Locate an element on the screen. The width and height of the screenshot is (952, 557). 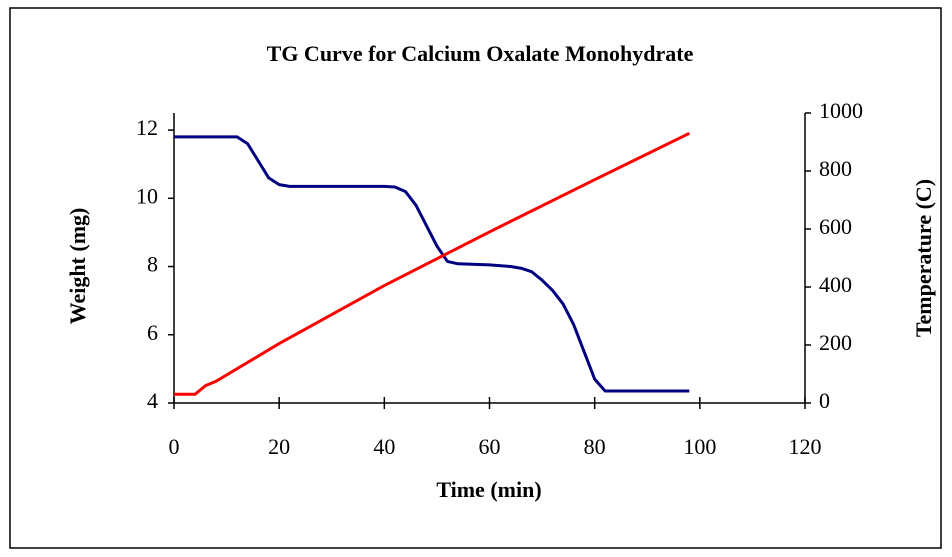
y-tick-label: 10 is located at coordinates (147, 195).